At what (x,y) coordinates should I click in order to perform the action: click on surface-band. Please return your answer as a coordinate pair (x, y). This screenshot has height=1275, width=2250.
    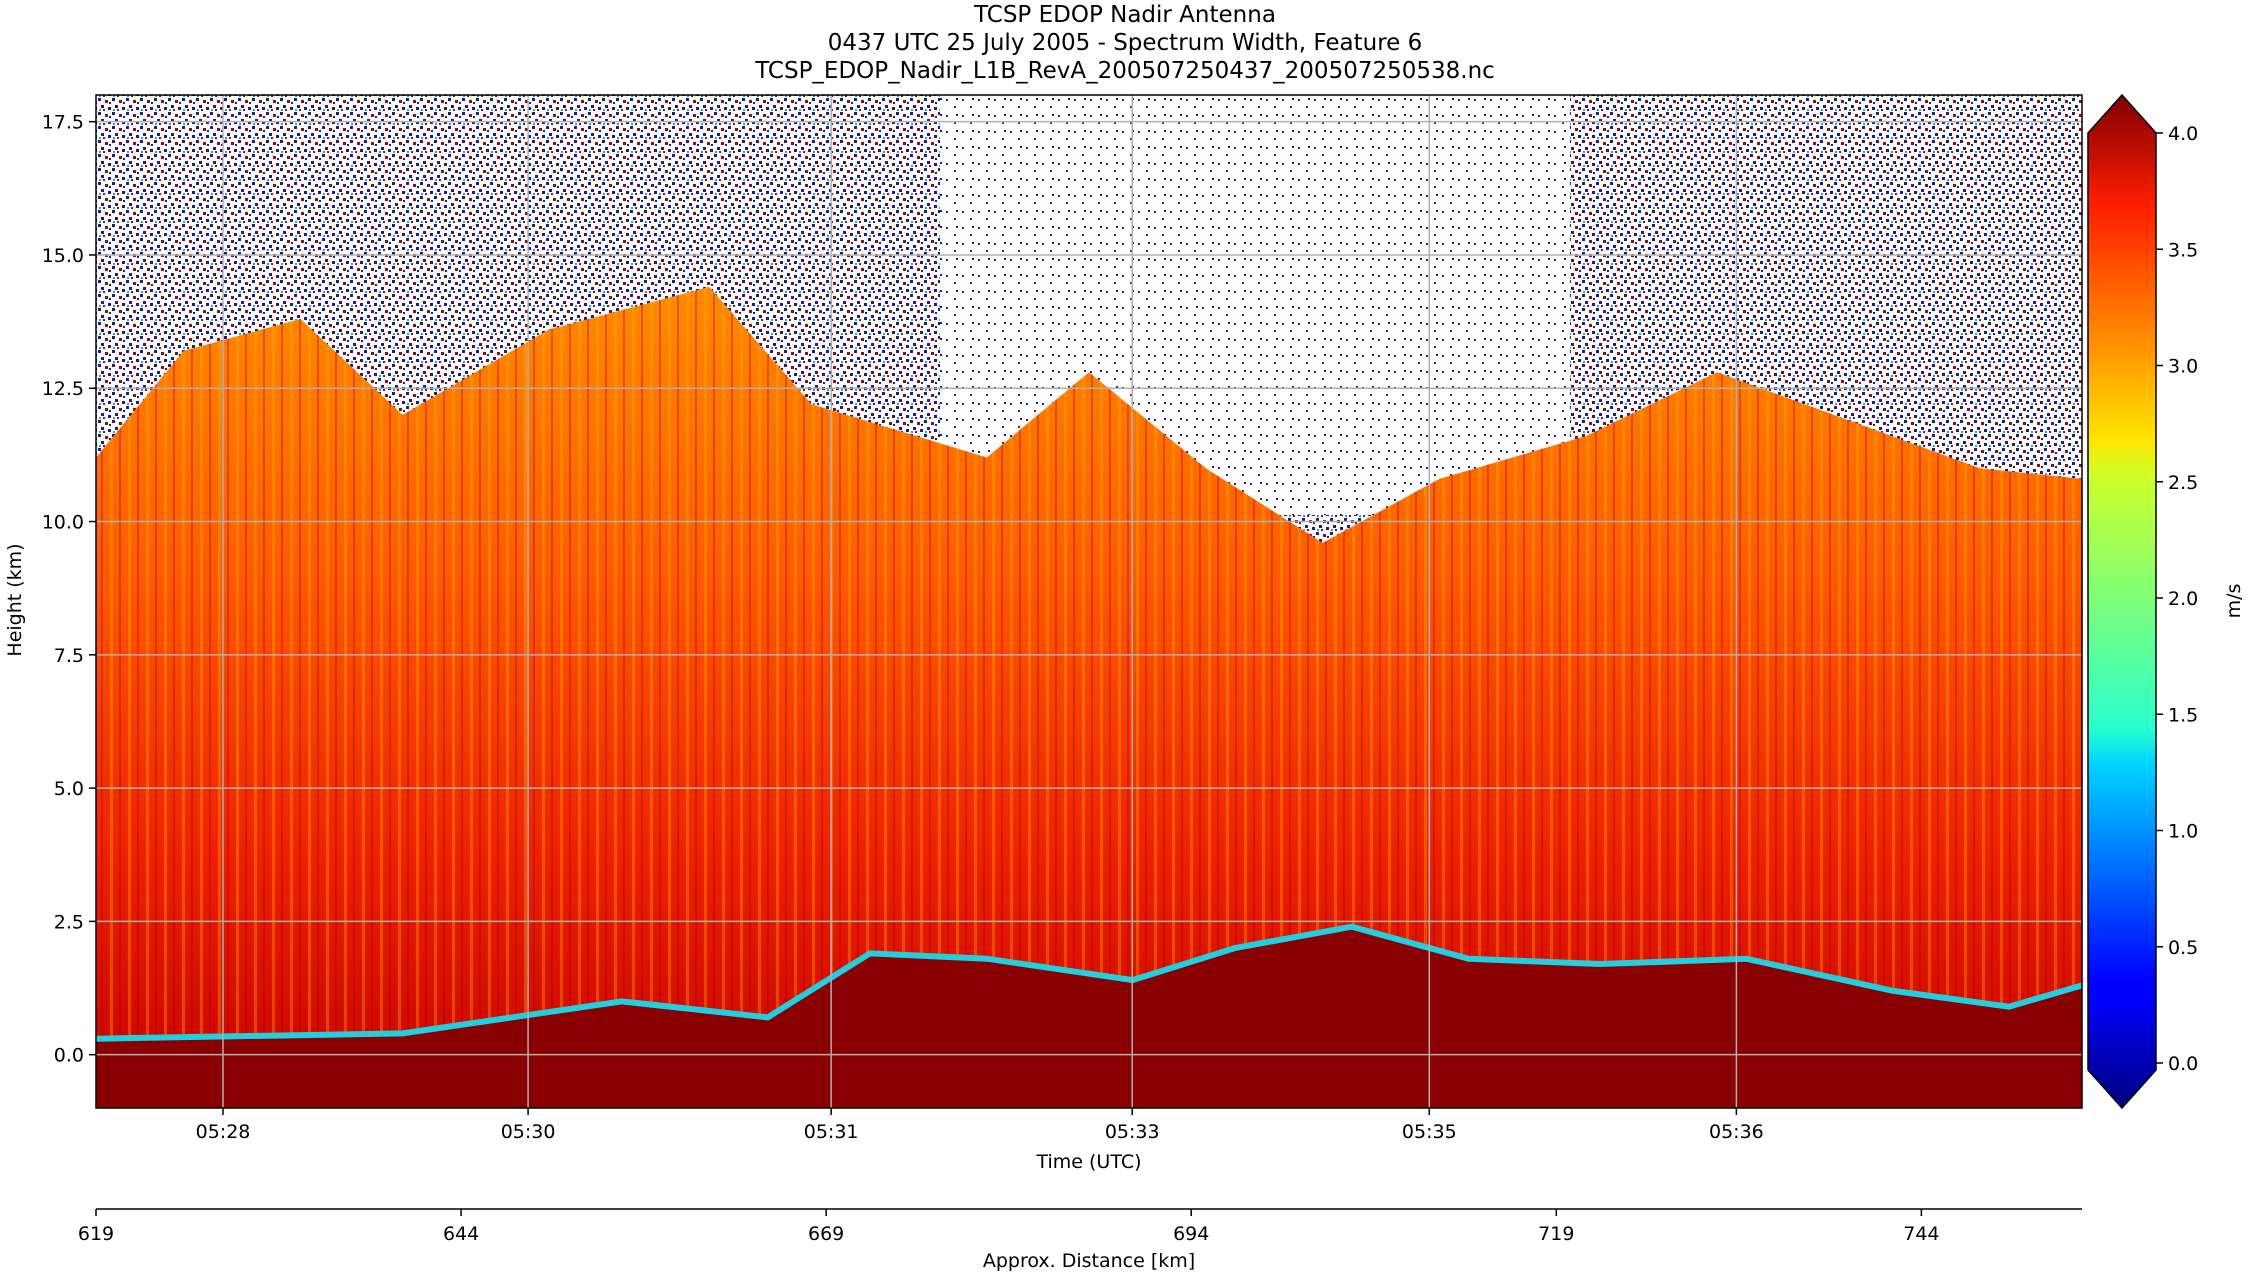
    Looking at the image, I should click on (1089, 1017).